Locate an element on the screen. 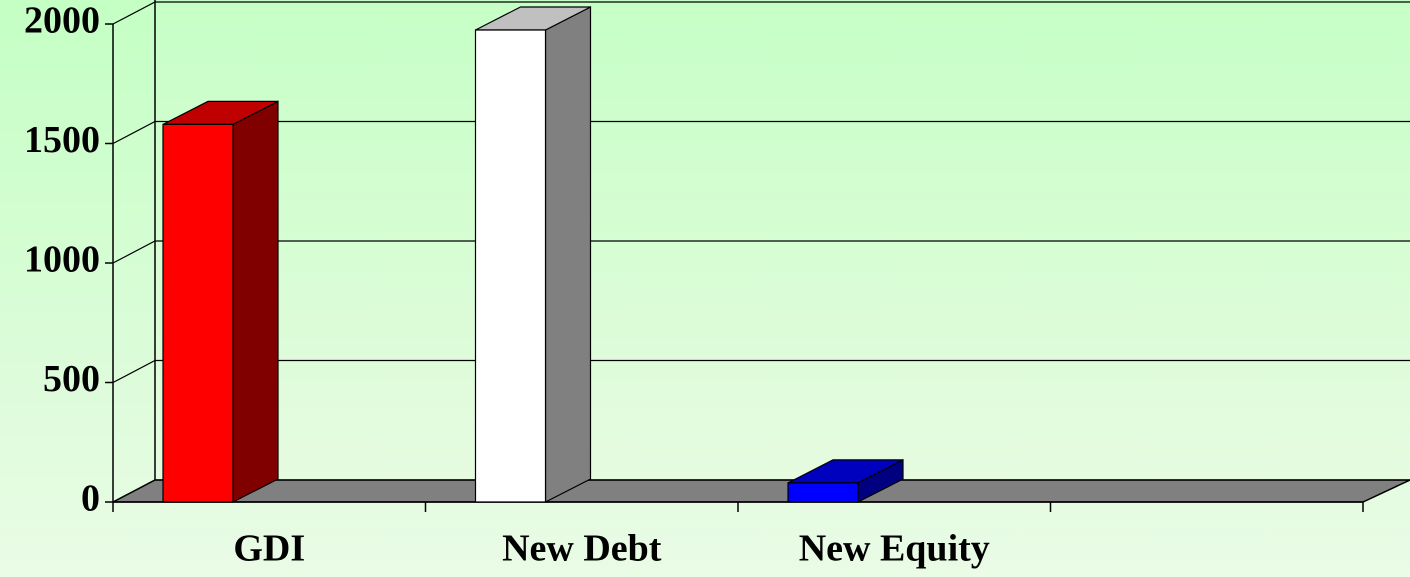 The height and width of the screenshot is (577, 1410). y-tick-label: 0 is located at coordinates (90, 499).